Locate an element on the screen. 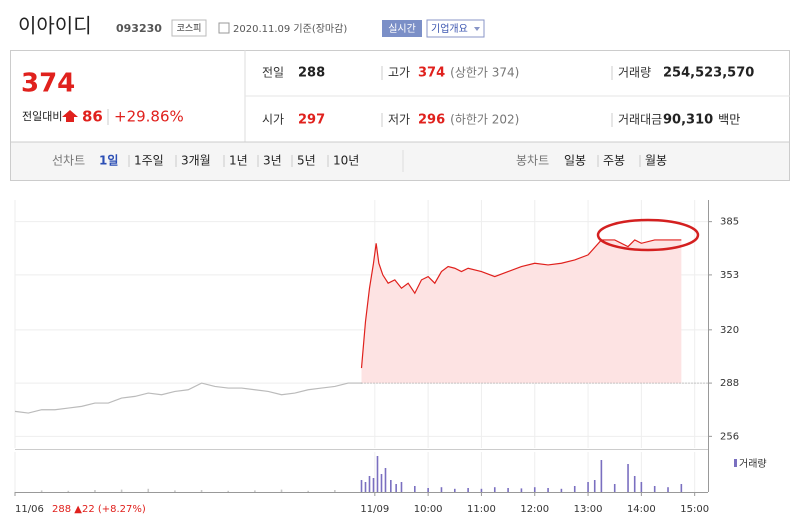 The image size is (792, 529). period-tab: 3년 is located at coordinates (272, 161).